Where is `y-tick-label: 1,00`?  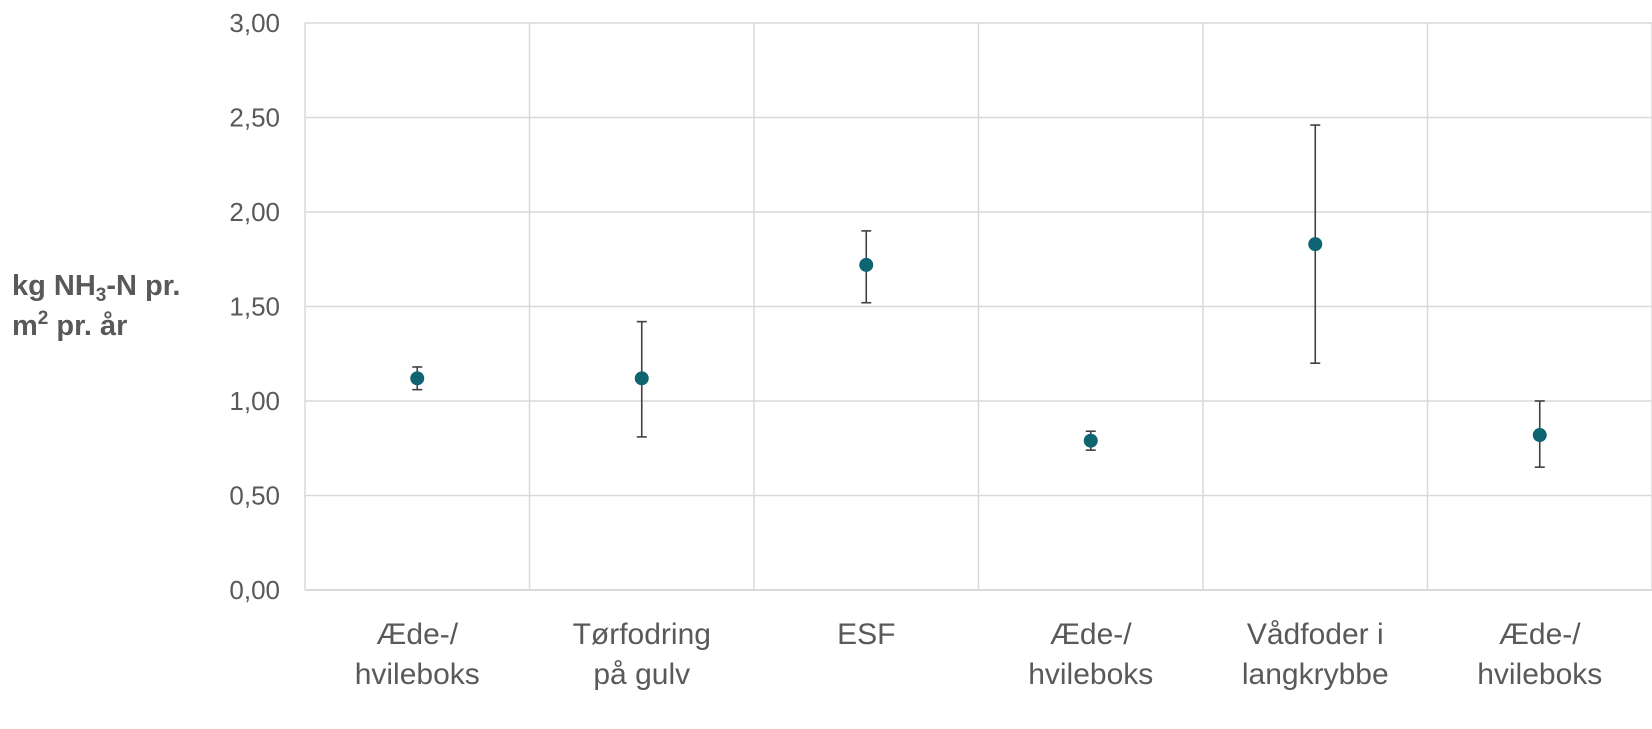 y-tick-label: 1,00 is located at coordinates (254, 401).